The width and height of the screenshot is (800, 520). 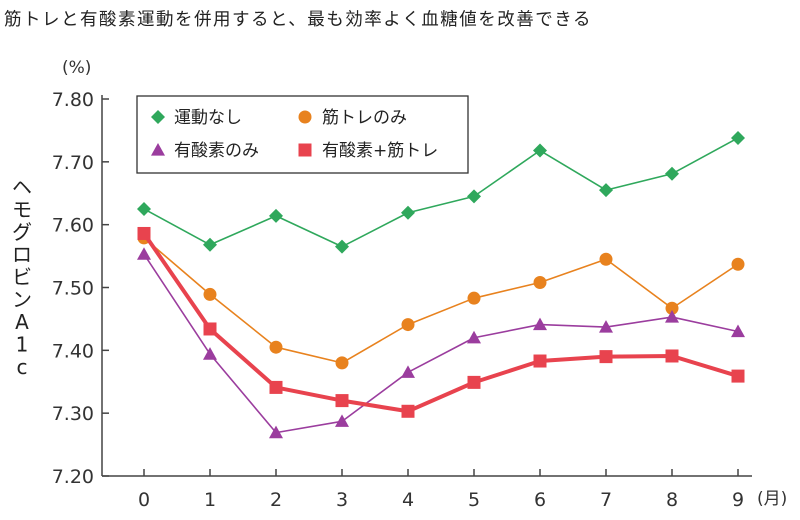 I want to click on x-tick-label: 9, so click(x=738, y=500).